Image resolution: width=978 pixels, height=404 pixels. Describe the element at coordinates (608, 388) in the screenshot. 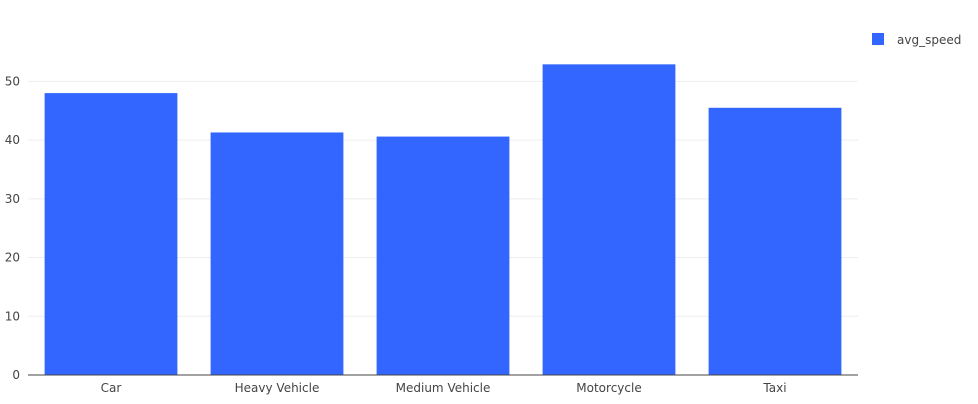

I see `x-tick-label-motorcycle: Motorcycle` at that location.